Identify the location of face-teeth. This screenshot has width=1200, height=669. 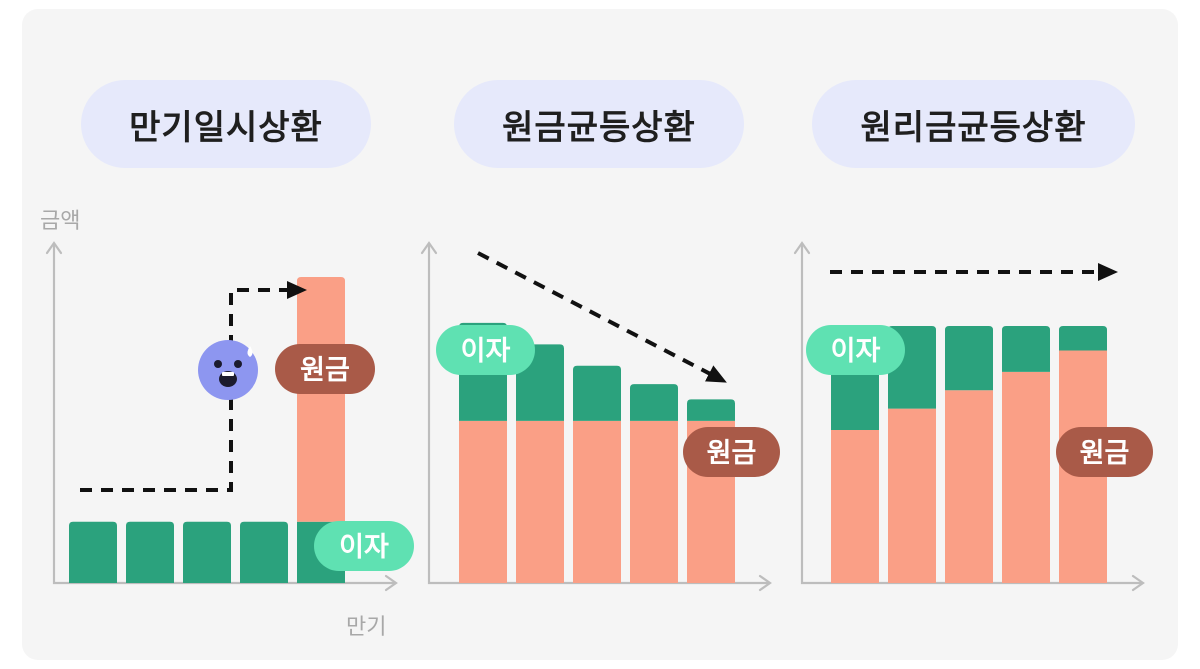
(228, 374).